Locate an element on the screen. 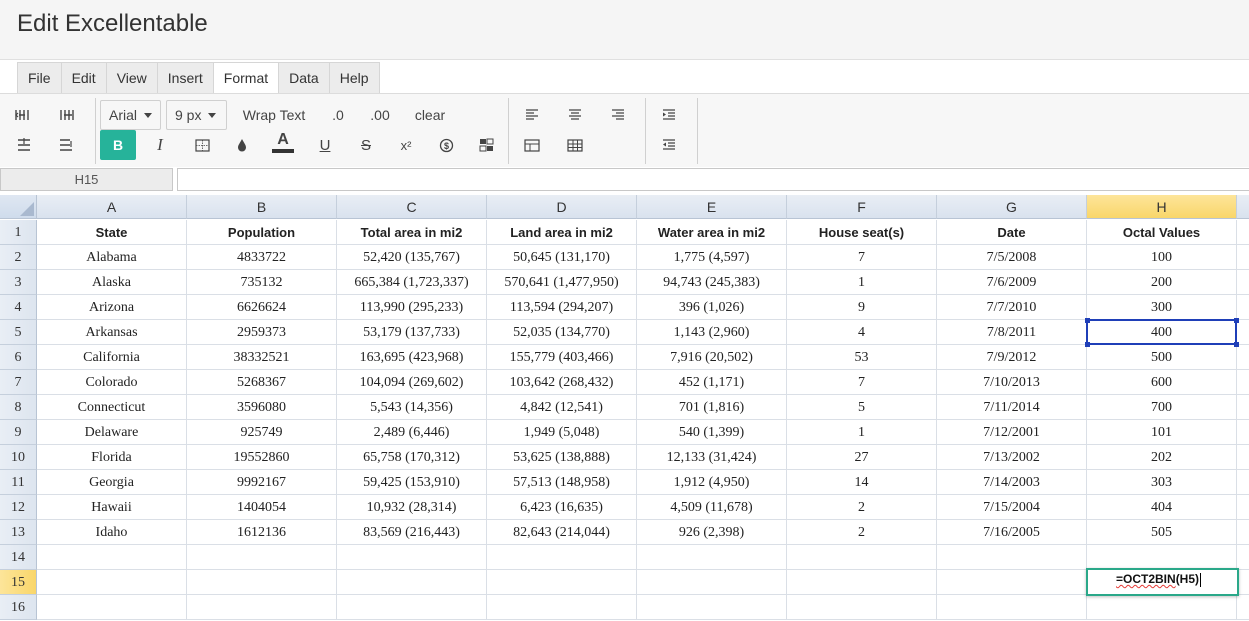  align-left-button is located at coordinates (532, 115).